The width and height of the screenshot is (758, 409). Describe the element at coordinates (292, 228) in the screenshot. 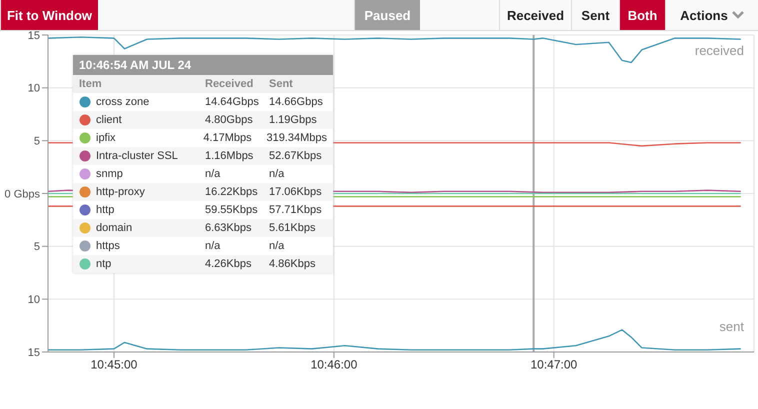

I see `annotation: 5.61Kbps` at that location.